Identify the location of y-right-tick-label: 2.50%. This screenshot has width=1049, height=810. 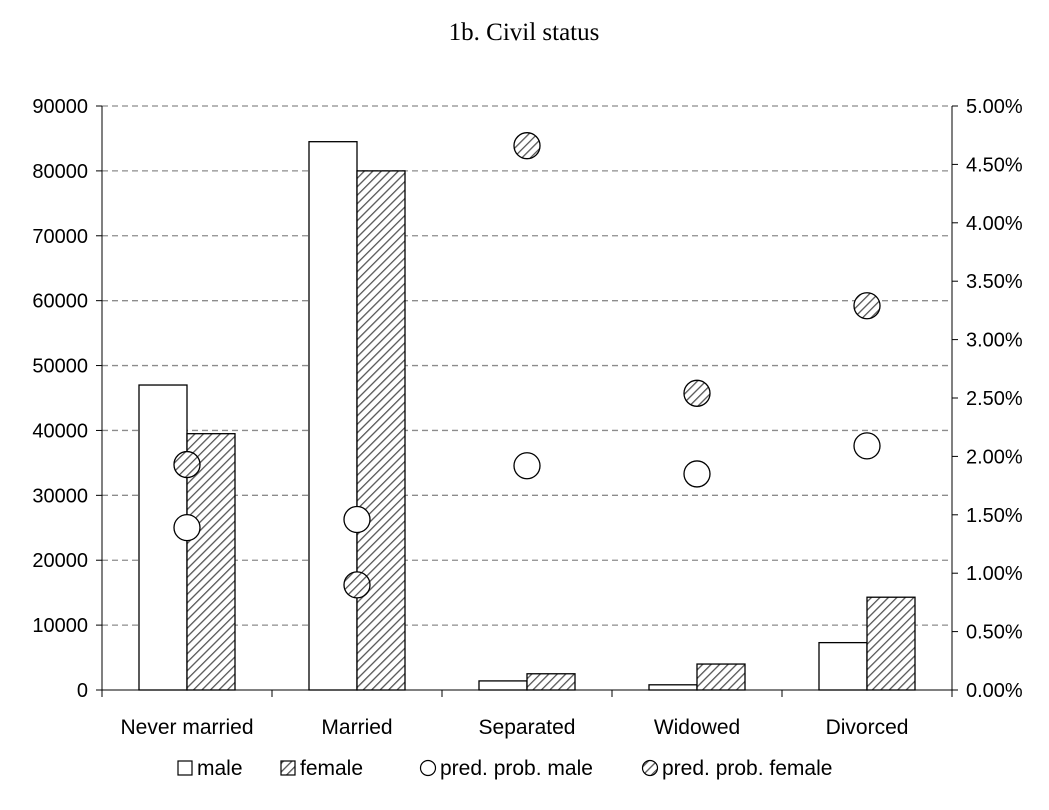
(994, 399).